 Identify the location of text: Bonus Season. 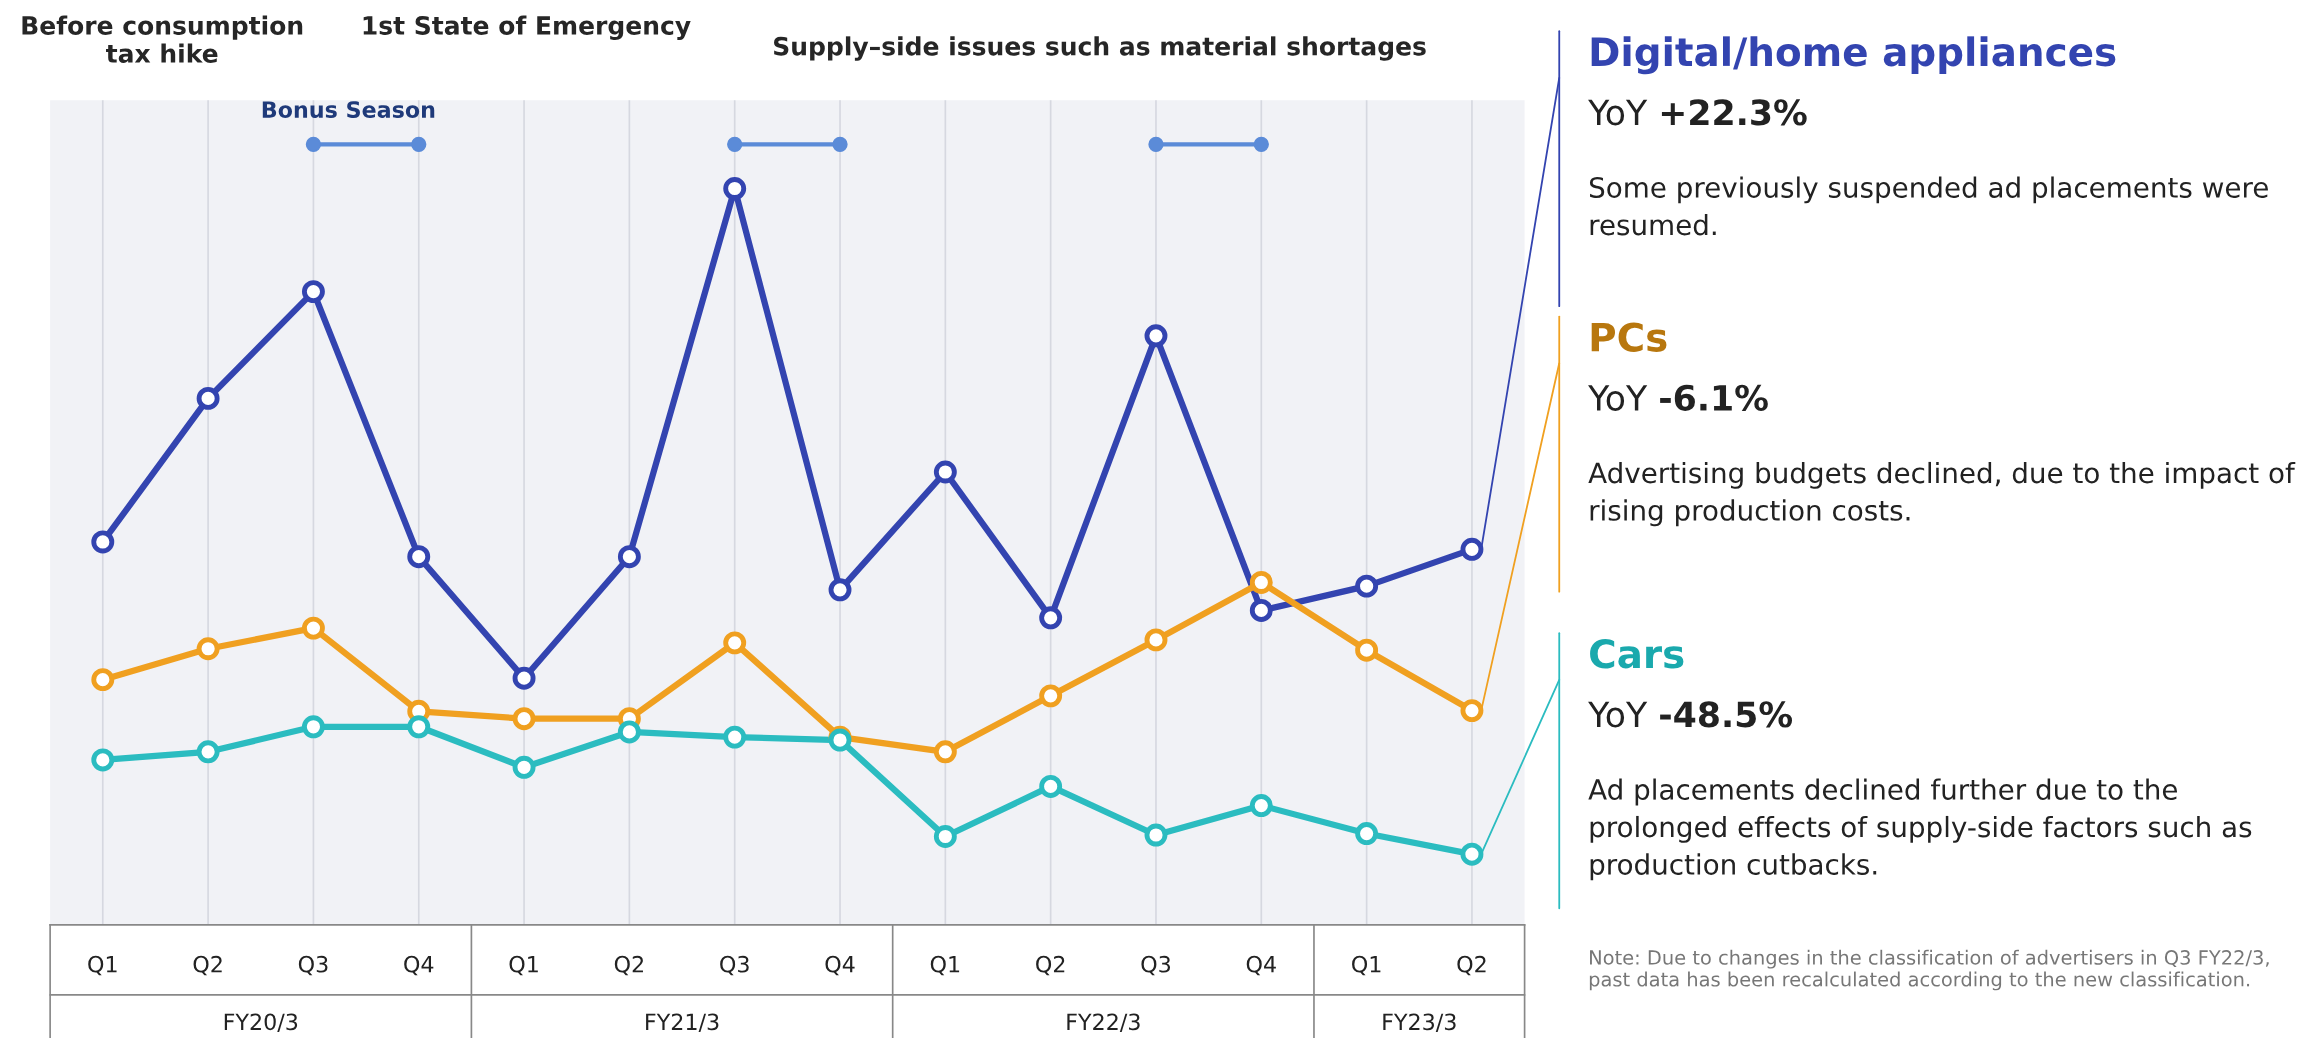
(348, 109).